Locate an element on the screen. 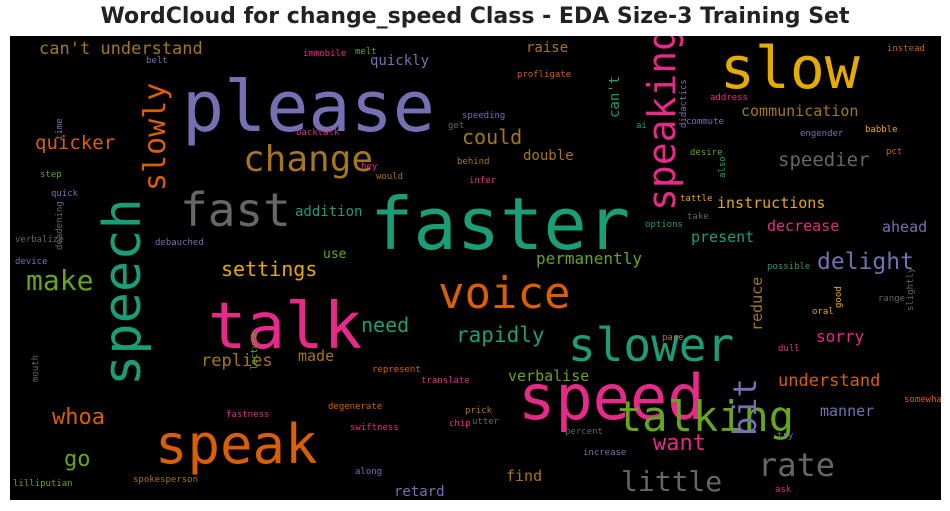 This screenshot has width=950, height=511. word-translate: translate is located at coordinates (445, 381).